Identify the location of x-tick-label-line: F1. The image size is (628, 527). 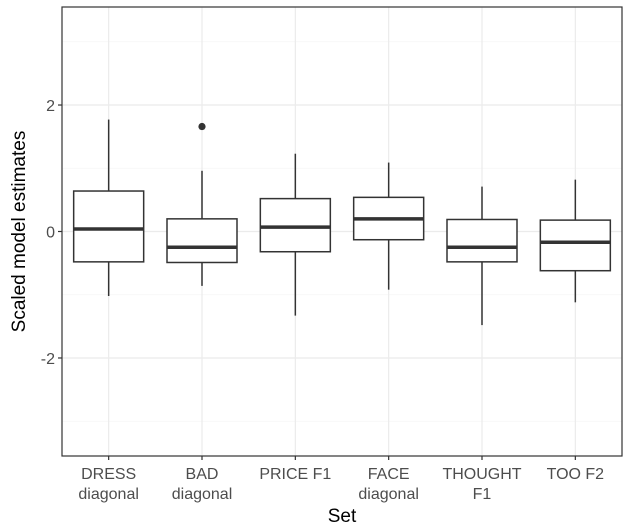
(482, 494).